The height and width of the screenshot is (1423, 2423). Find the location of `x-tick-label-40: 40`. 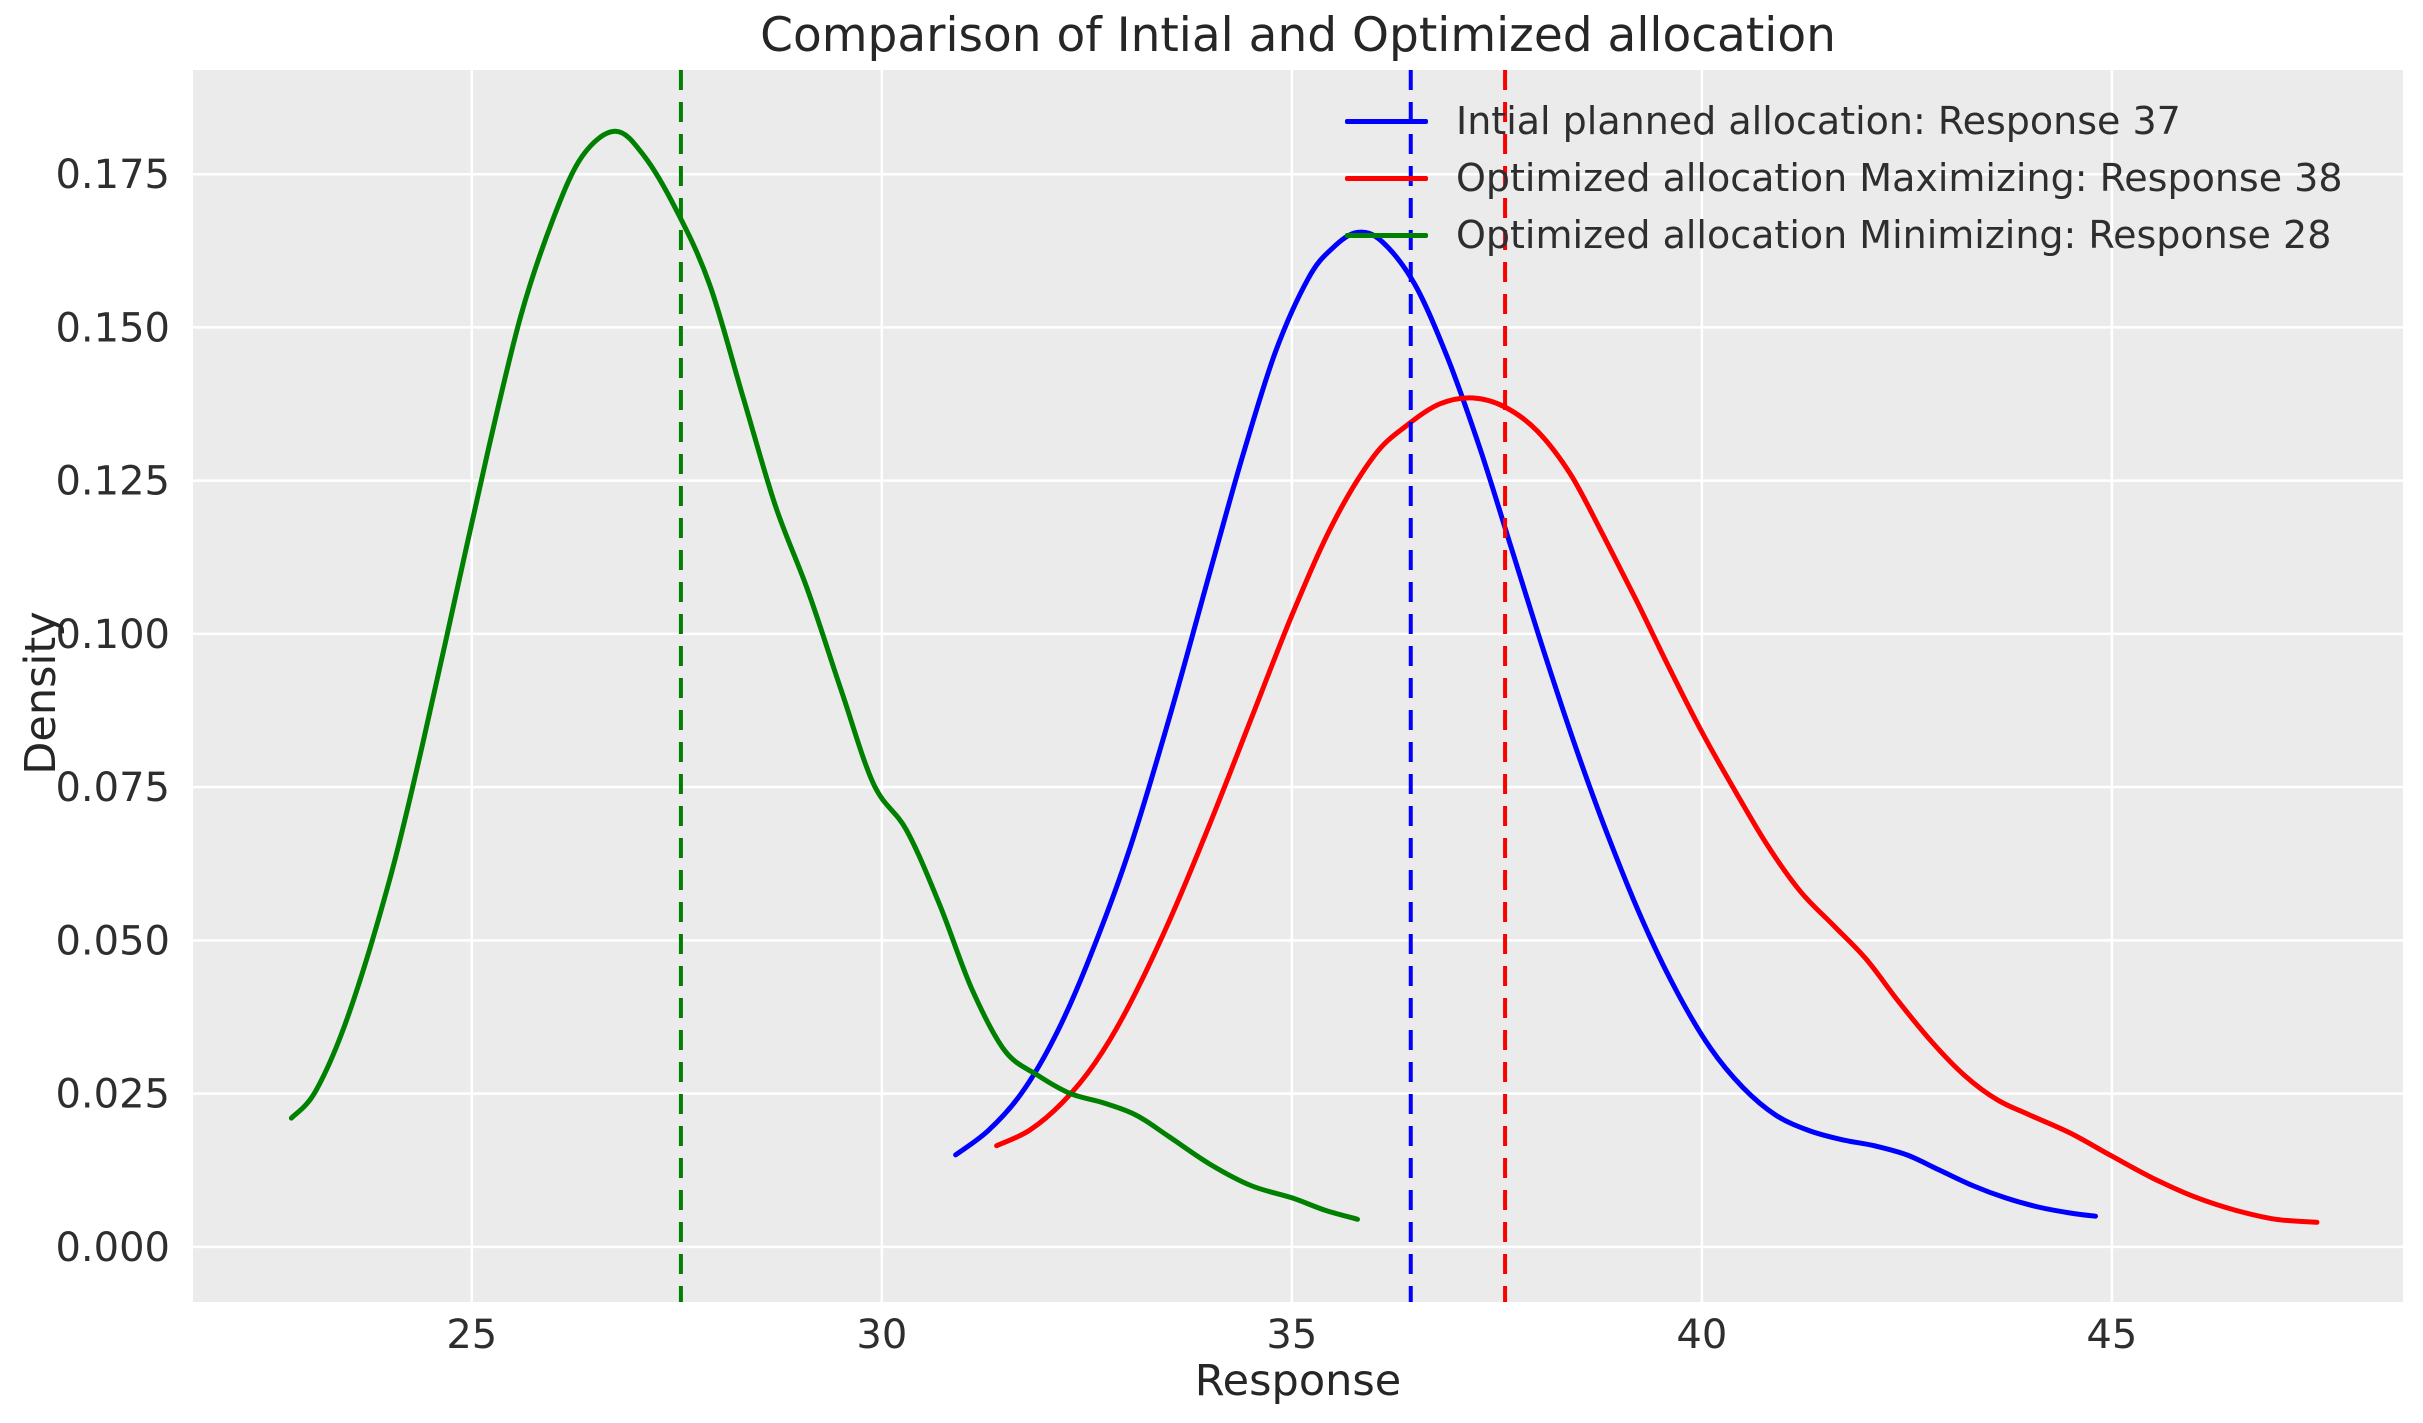

x-tick-label-40: 40 is located at coordinates (1701, 1335).